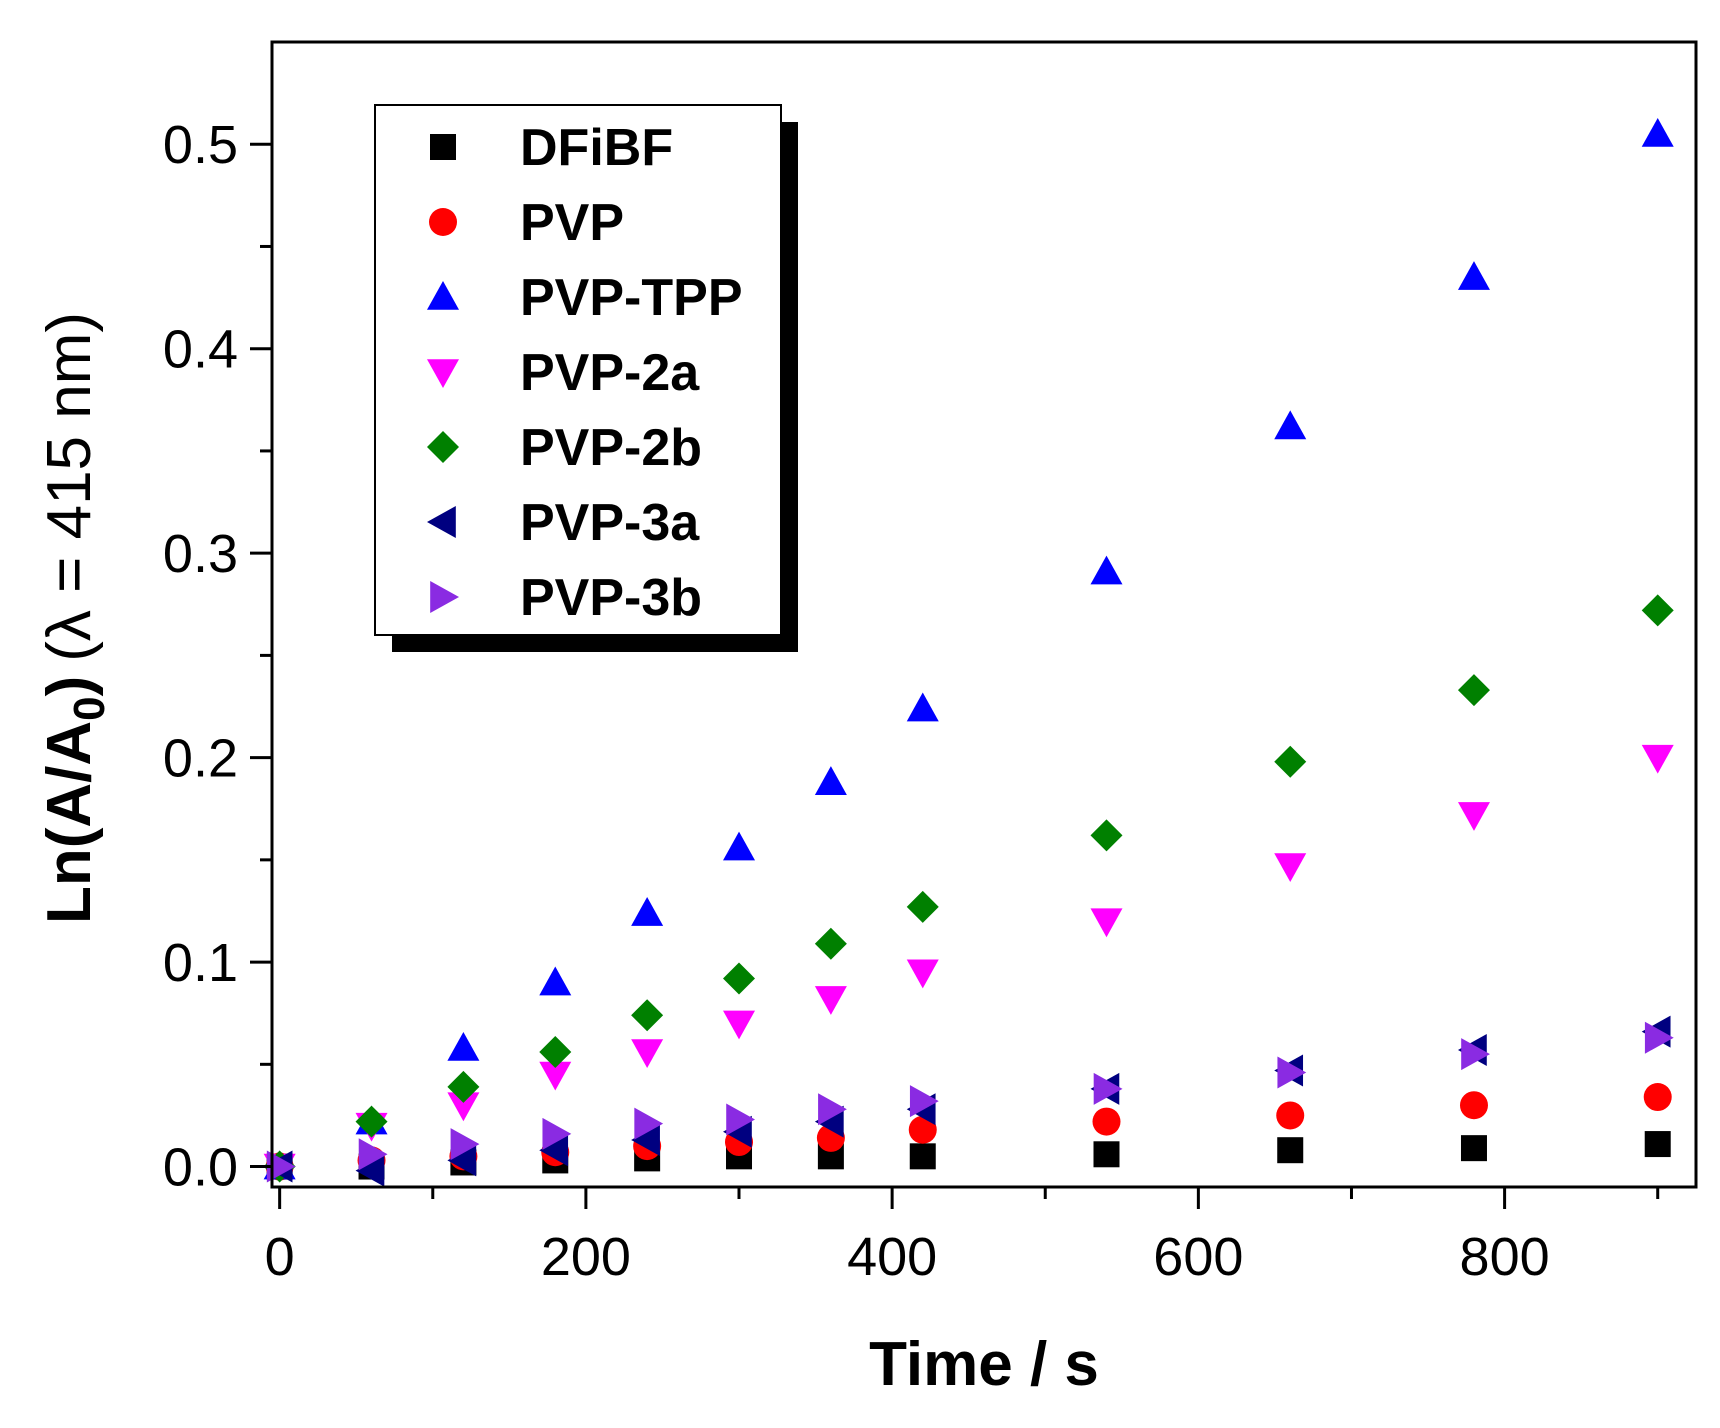  Describe the element at coordinates (610, 523) in the screenshot. I see `legend-label: PVP-3a` at that location.